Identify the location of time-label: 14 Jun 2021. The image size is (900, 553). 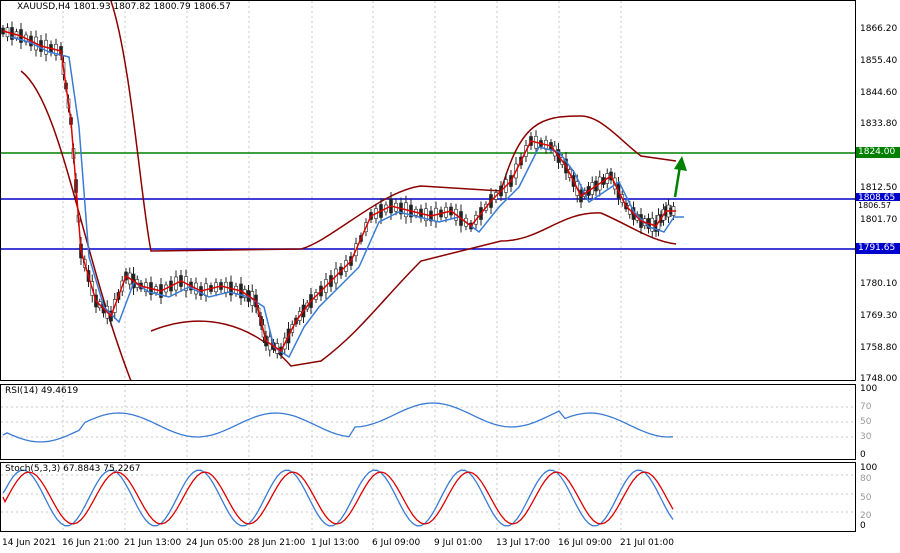
(29, 543).